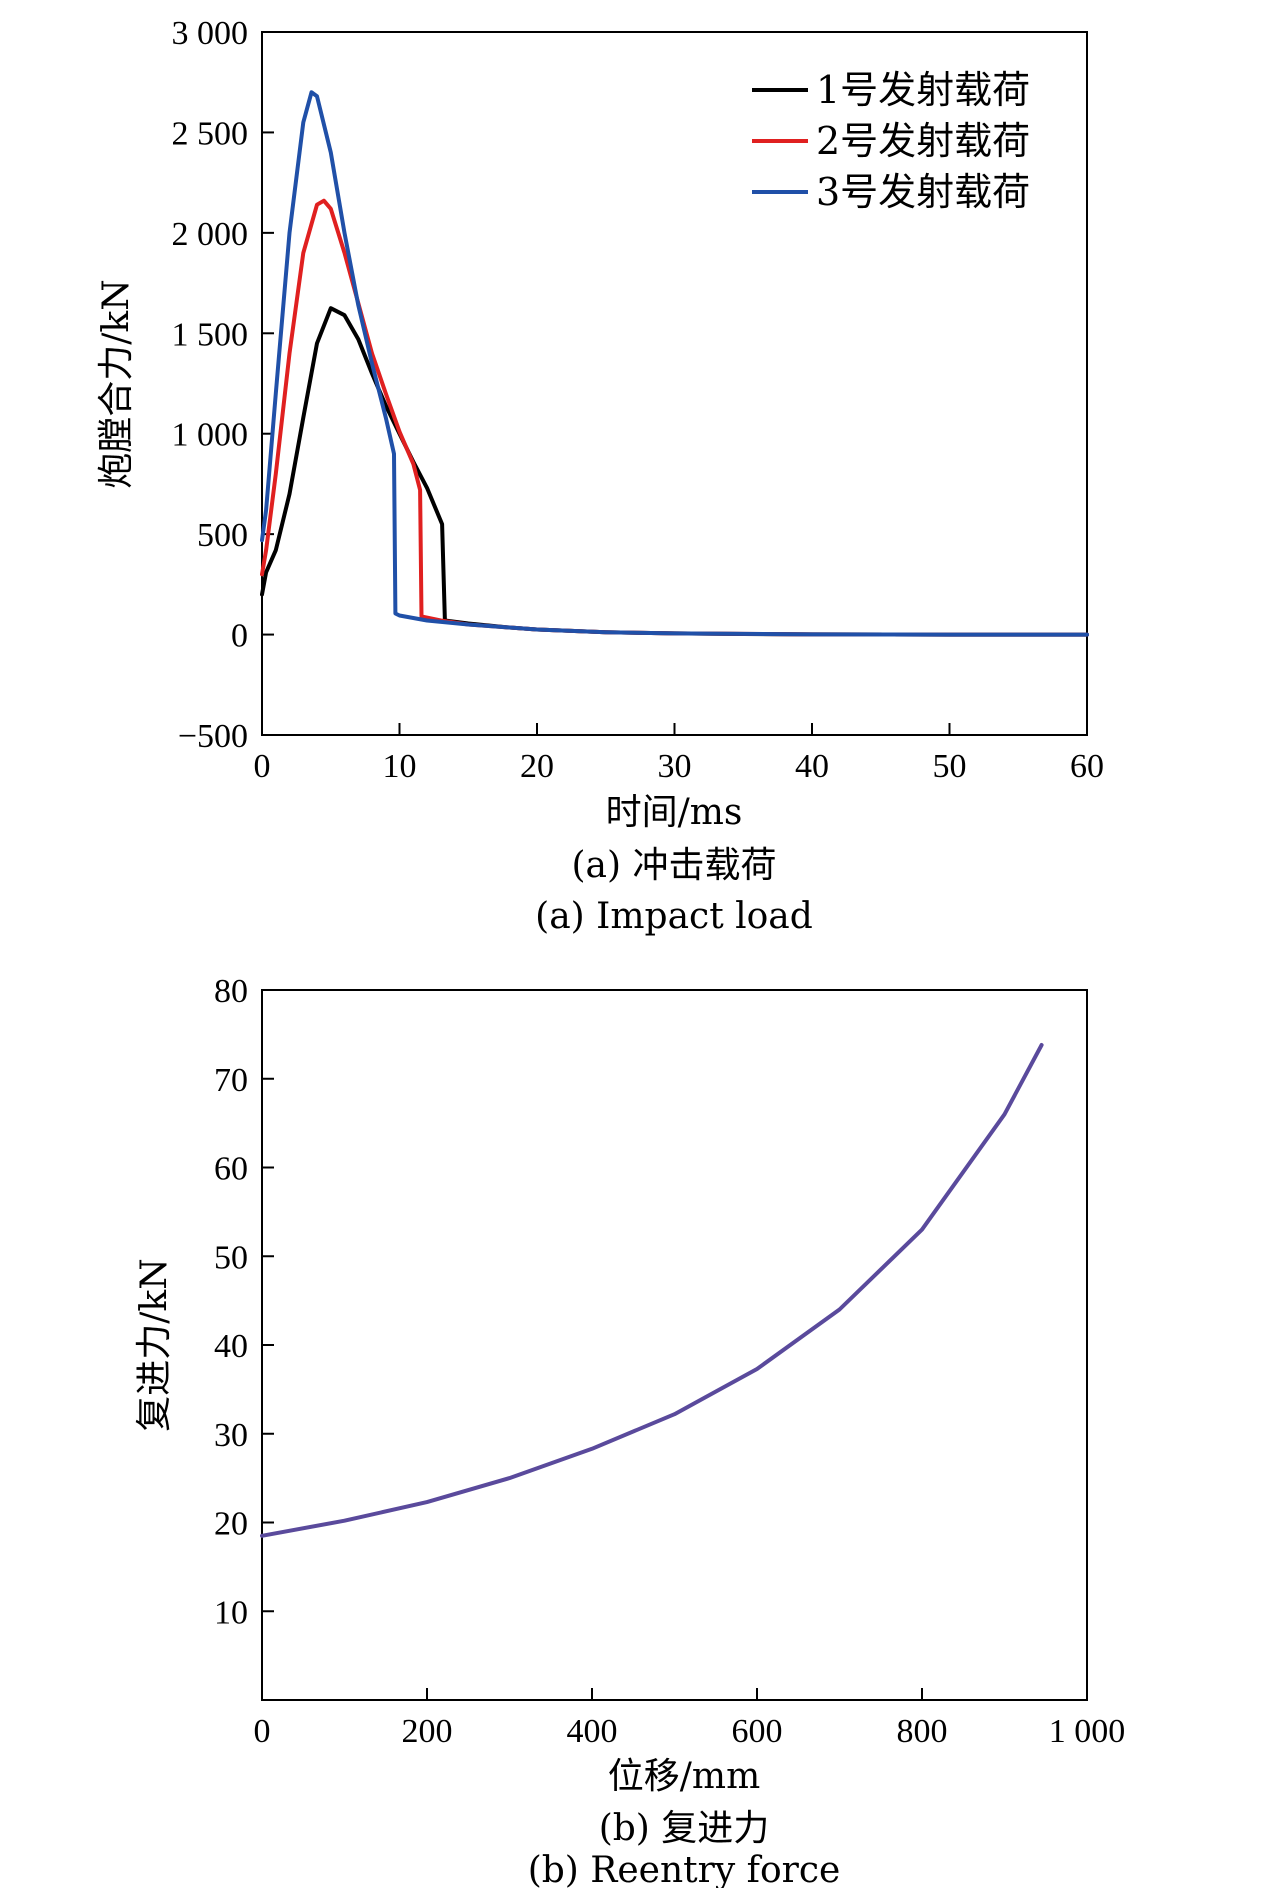 The width and height of the screenshot is (1276, 1888). I want to click on x-tick-label: 600, so click(757, 1731).